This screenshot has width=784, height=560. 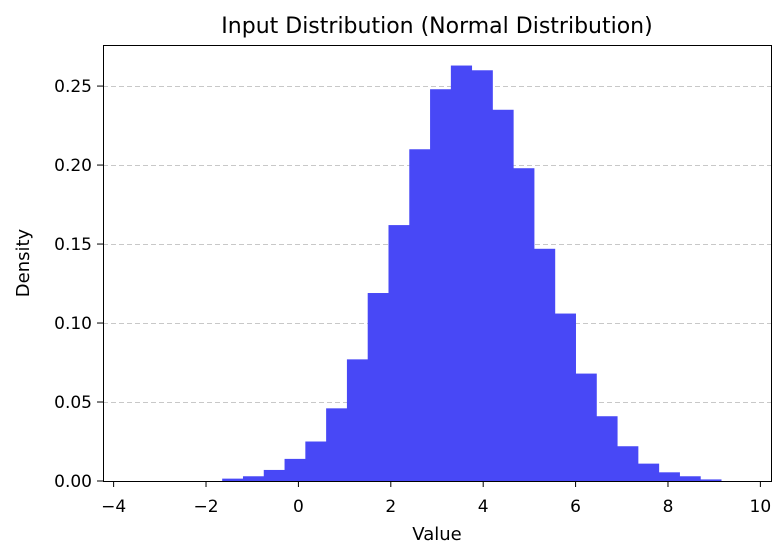 I want to click on y-tick-label: 0.15, so click(x=73, y=245).